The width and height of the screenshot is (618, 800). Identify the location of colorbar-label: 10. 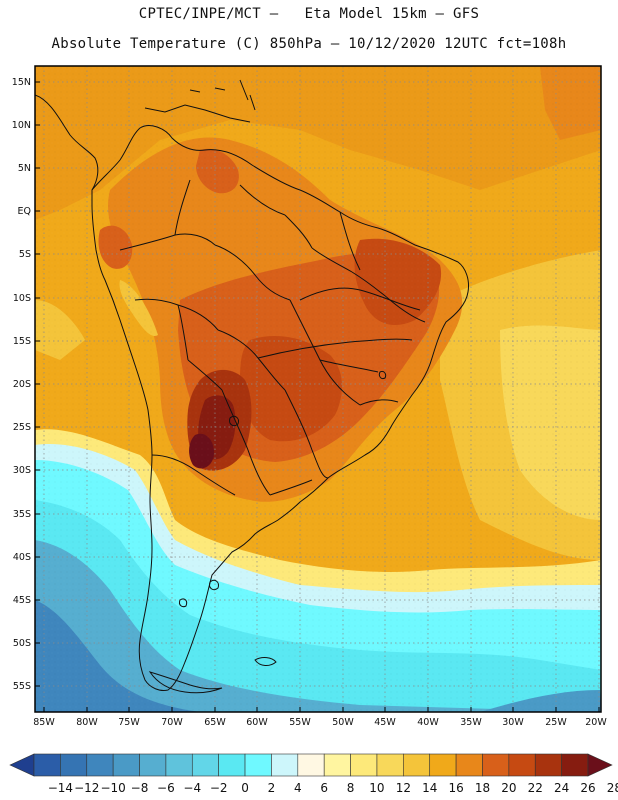
(376, 788).